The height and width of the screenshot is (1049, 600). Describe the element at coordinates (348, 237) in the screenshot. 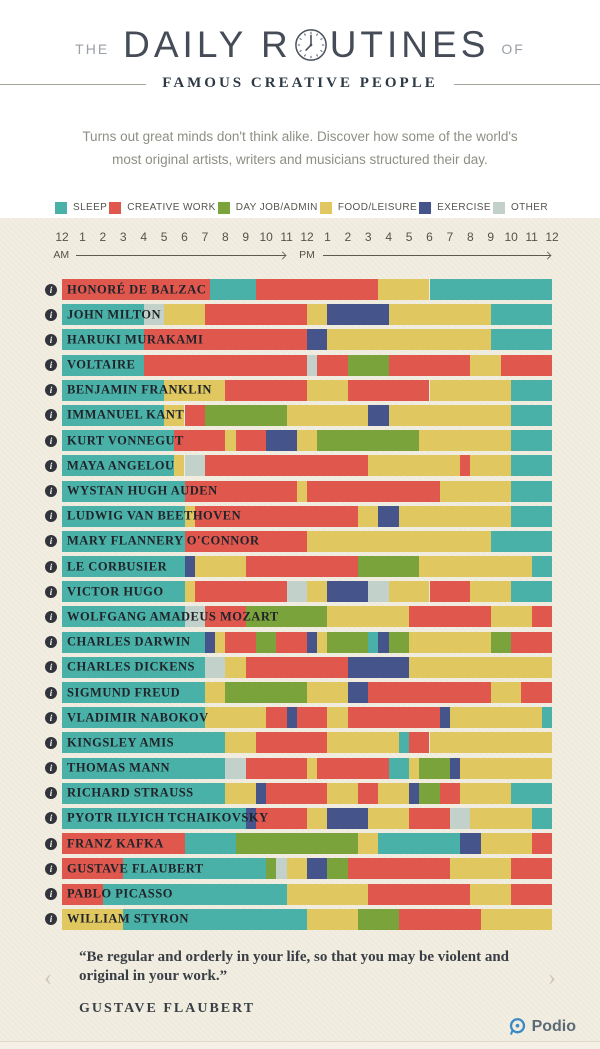

I see `axis-tick: 2` at that location.